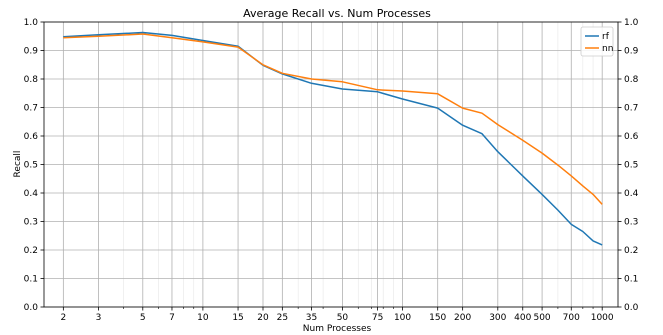  Describe the element at coordinates (541, 318) in the screenshot. I see `x-tick-label: 500` at that location.